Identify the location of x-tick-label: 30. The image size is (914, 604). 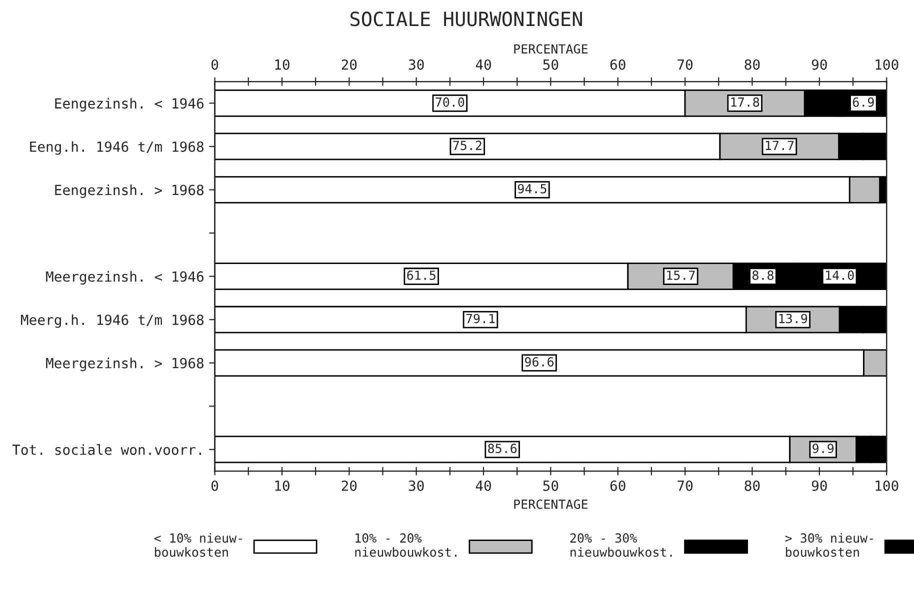
(416, 485).